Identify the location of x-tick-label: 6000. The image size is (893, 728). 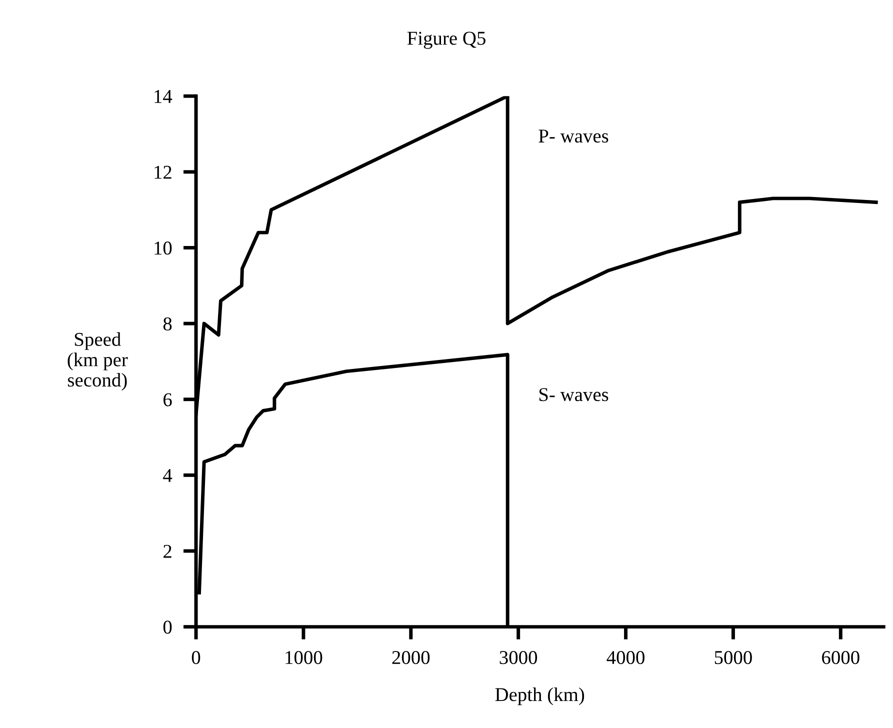
(841, 657).